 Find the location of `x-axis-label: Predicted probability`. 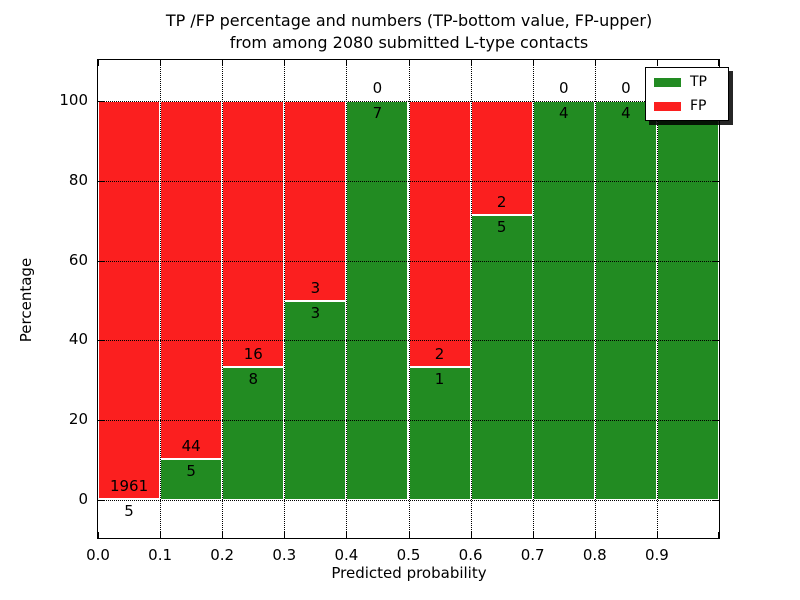

x-axis-label: Predicted probability is located at coordinates (409, 573).